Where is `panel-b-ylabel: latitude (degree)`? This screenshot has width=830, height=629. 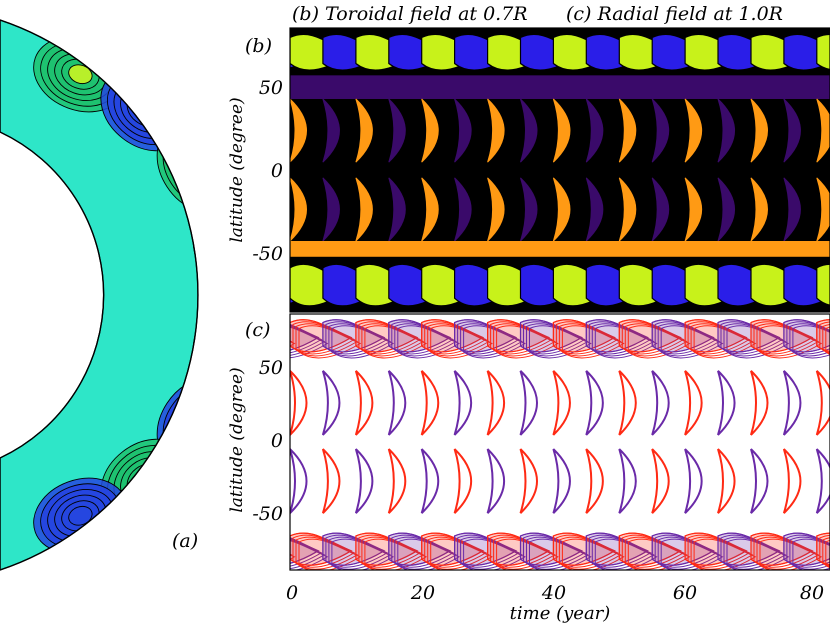
panel-b-ylabel: latitude (degree) is located at coordinates (237, 169).